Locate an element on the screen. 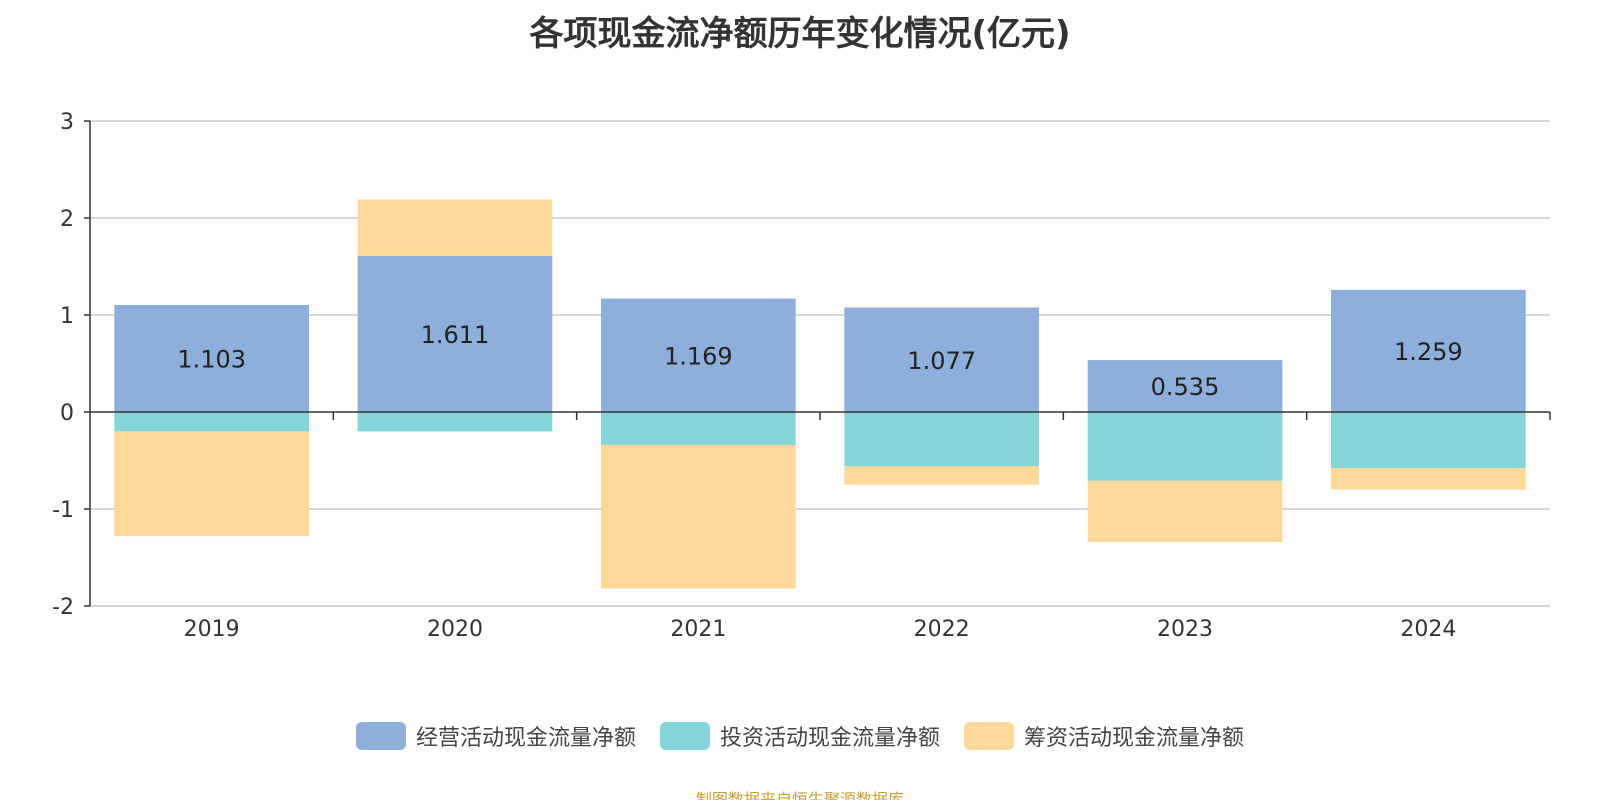 The width and height of the screenshot is (1600, 800). bar-financing-2022 is located at coordinates (941, 475).